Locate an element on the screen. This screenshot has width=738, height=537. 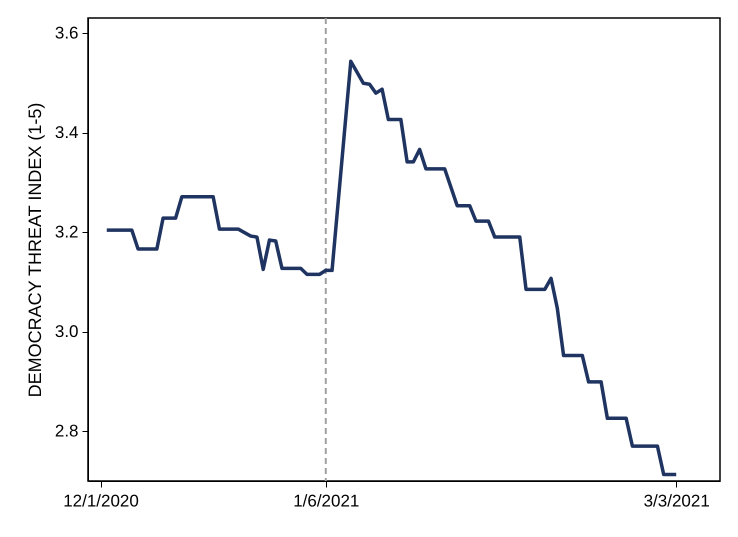
y-axis-title: DEMOCRACY THREAT INDEX (1-5) is located at coordinates (34, 250).